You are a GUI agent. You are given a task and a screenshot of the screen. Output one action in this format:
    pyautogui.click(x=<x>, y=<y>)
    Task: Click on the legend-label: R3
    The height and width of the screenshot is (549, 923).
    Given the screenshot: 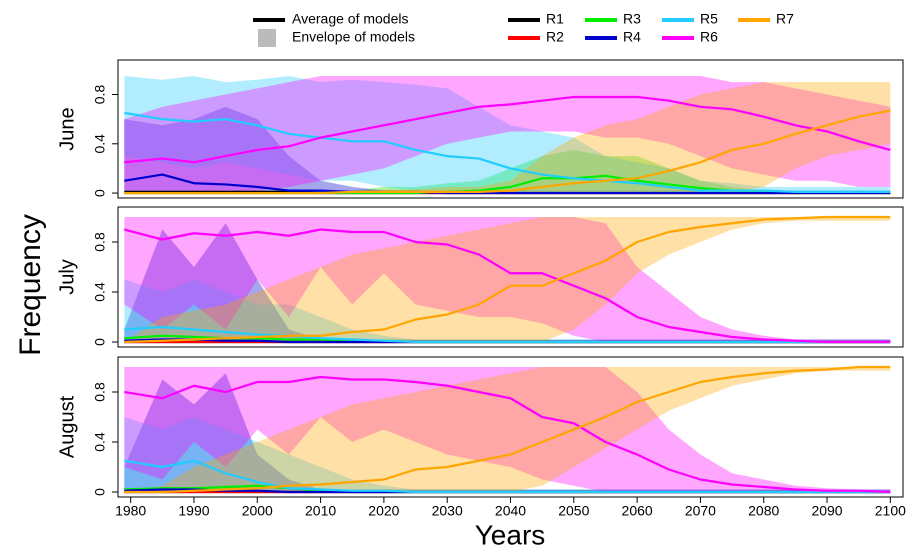 What is the action you would take?
    pyautogui.click(x=632, y=19)
    